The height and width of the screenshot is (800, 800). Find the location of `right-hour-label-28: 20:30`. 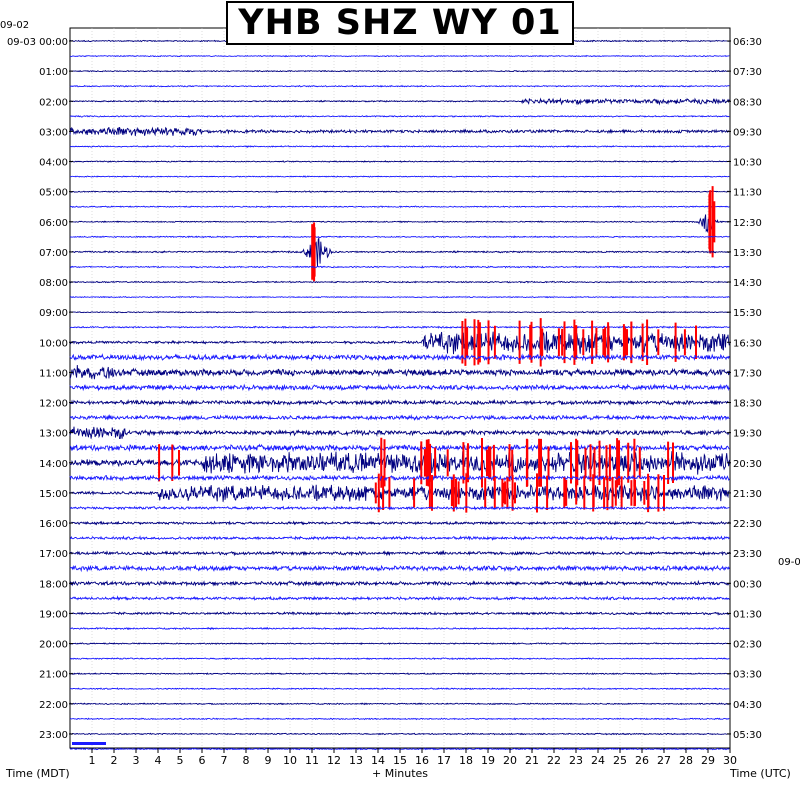

right-hour-label-28: 20:30 is located at coordinates (747, 464).